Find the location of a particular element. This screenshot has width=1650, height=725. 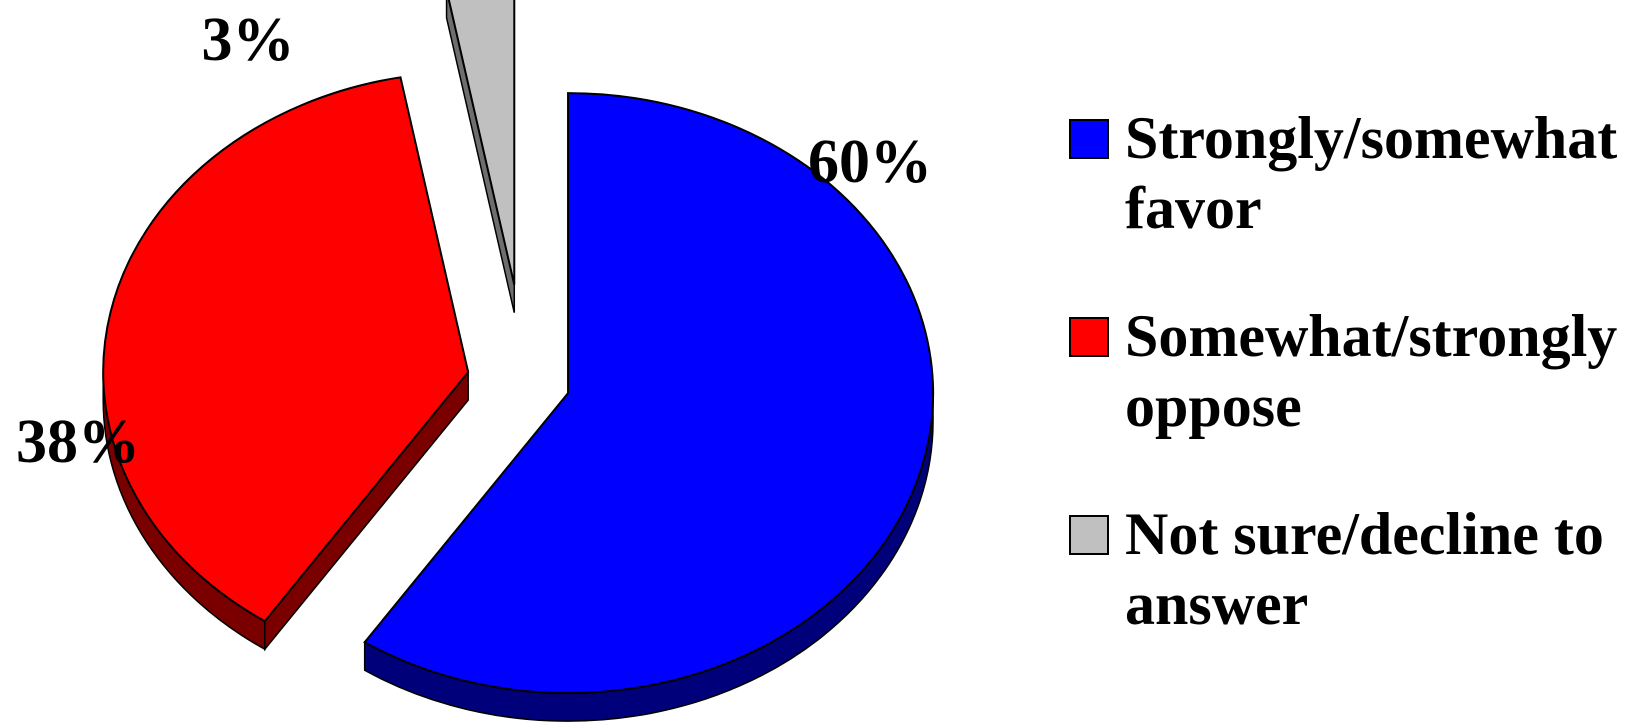

legend-swatch-favor is located at coordinates (1089, 139).